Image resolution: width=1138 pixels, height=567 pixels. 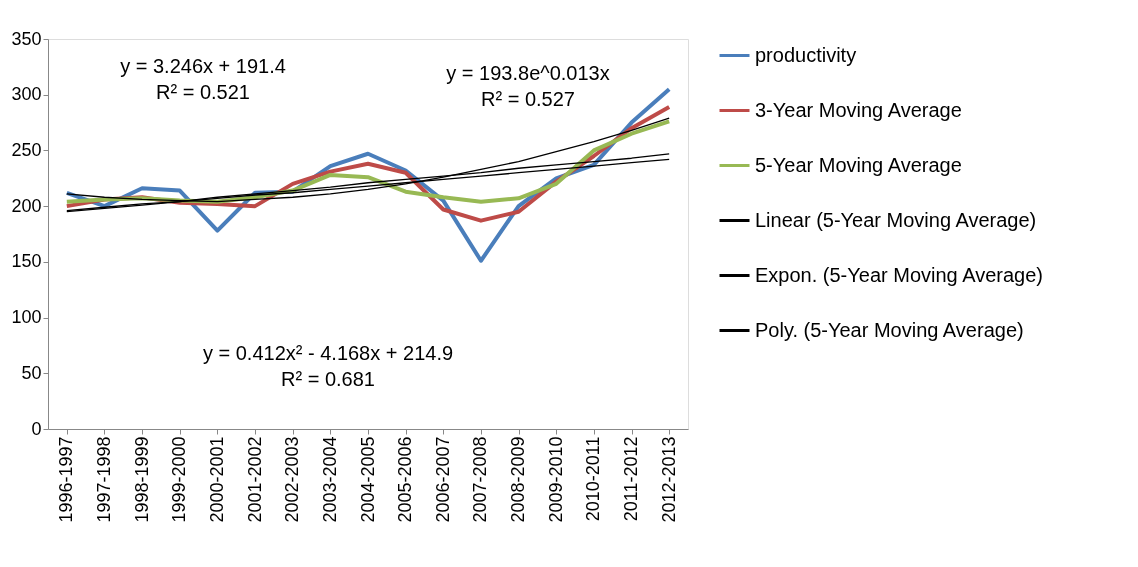 I want to click on legend-label: Linear (5-Year Moving Average), so click(x=896, y=219).